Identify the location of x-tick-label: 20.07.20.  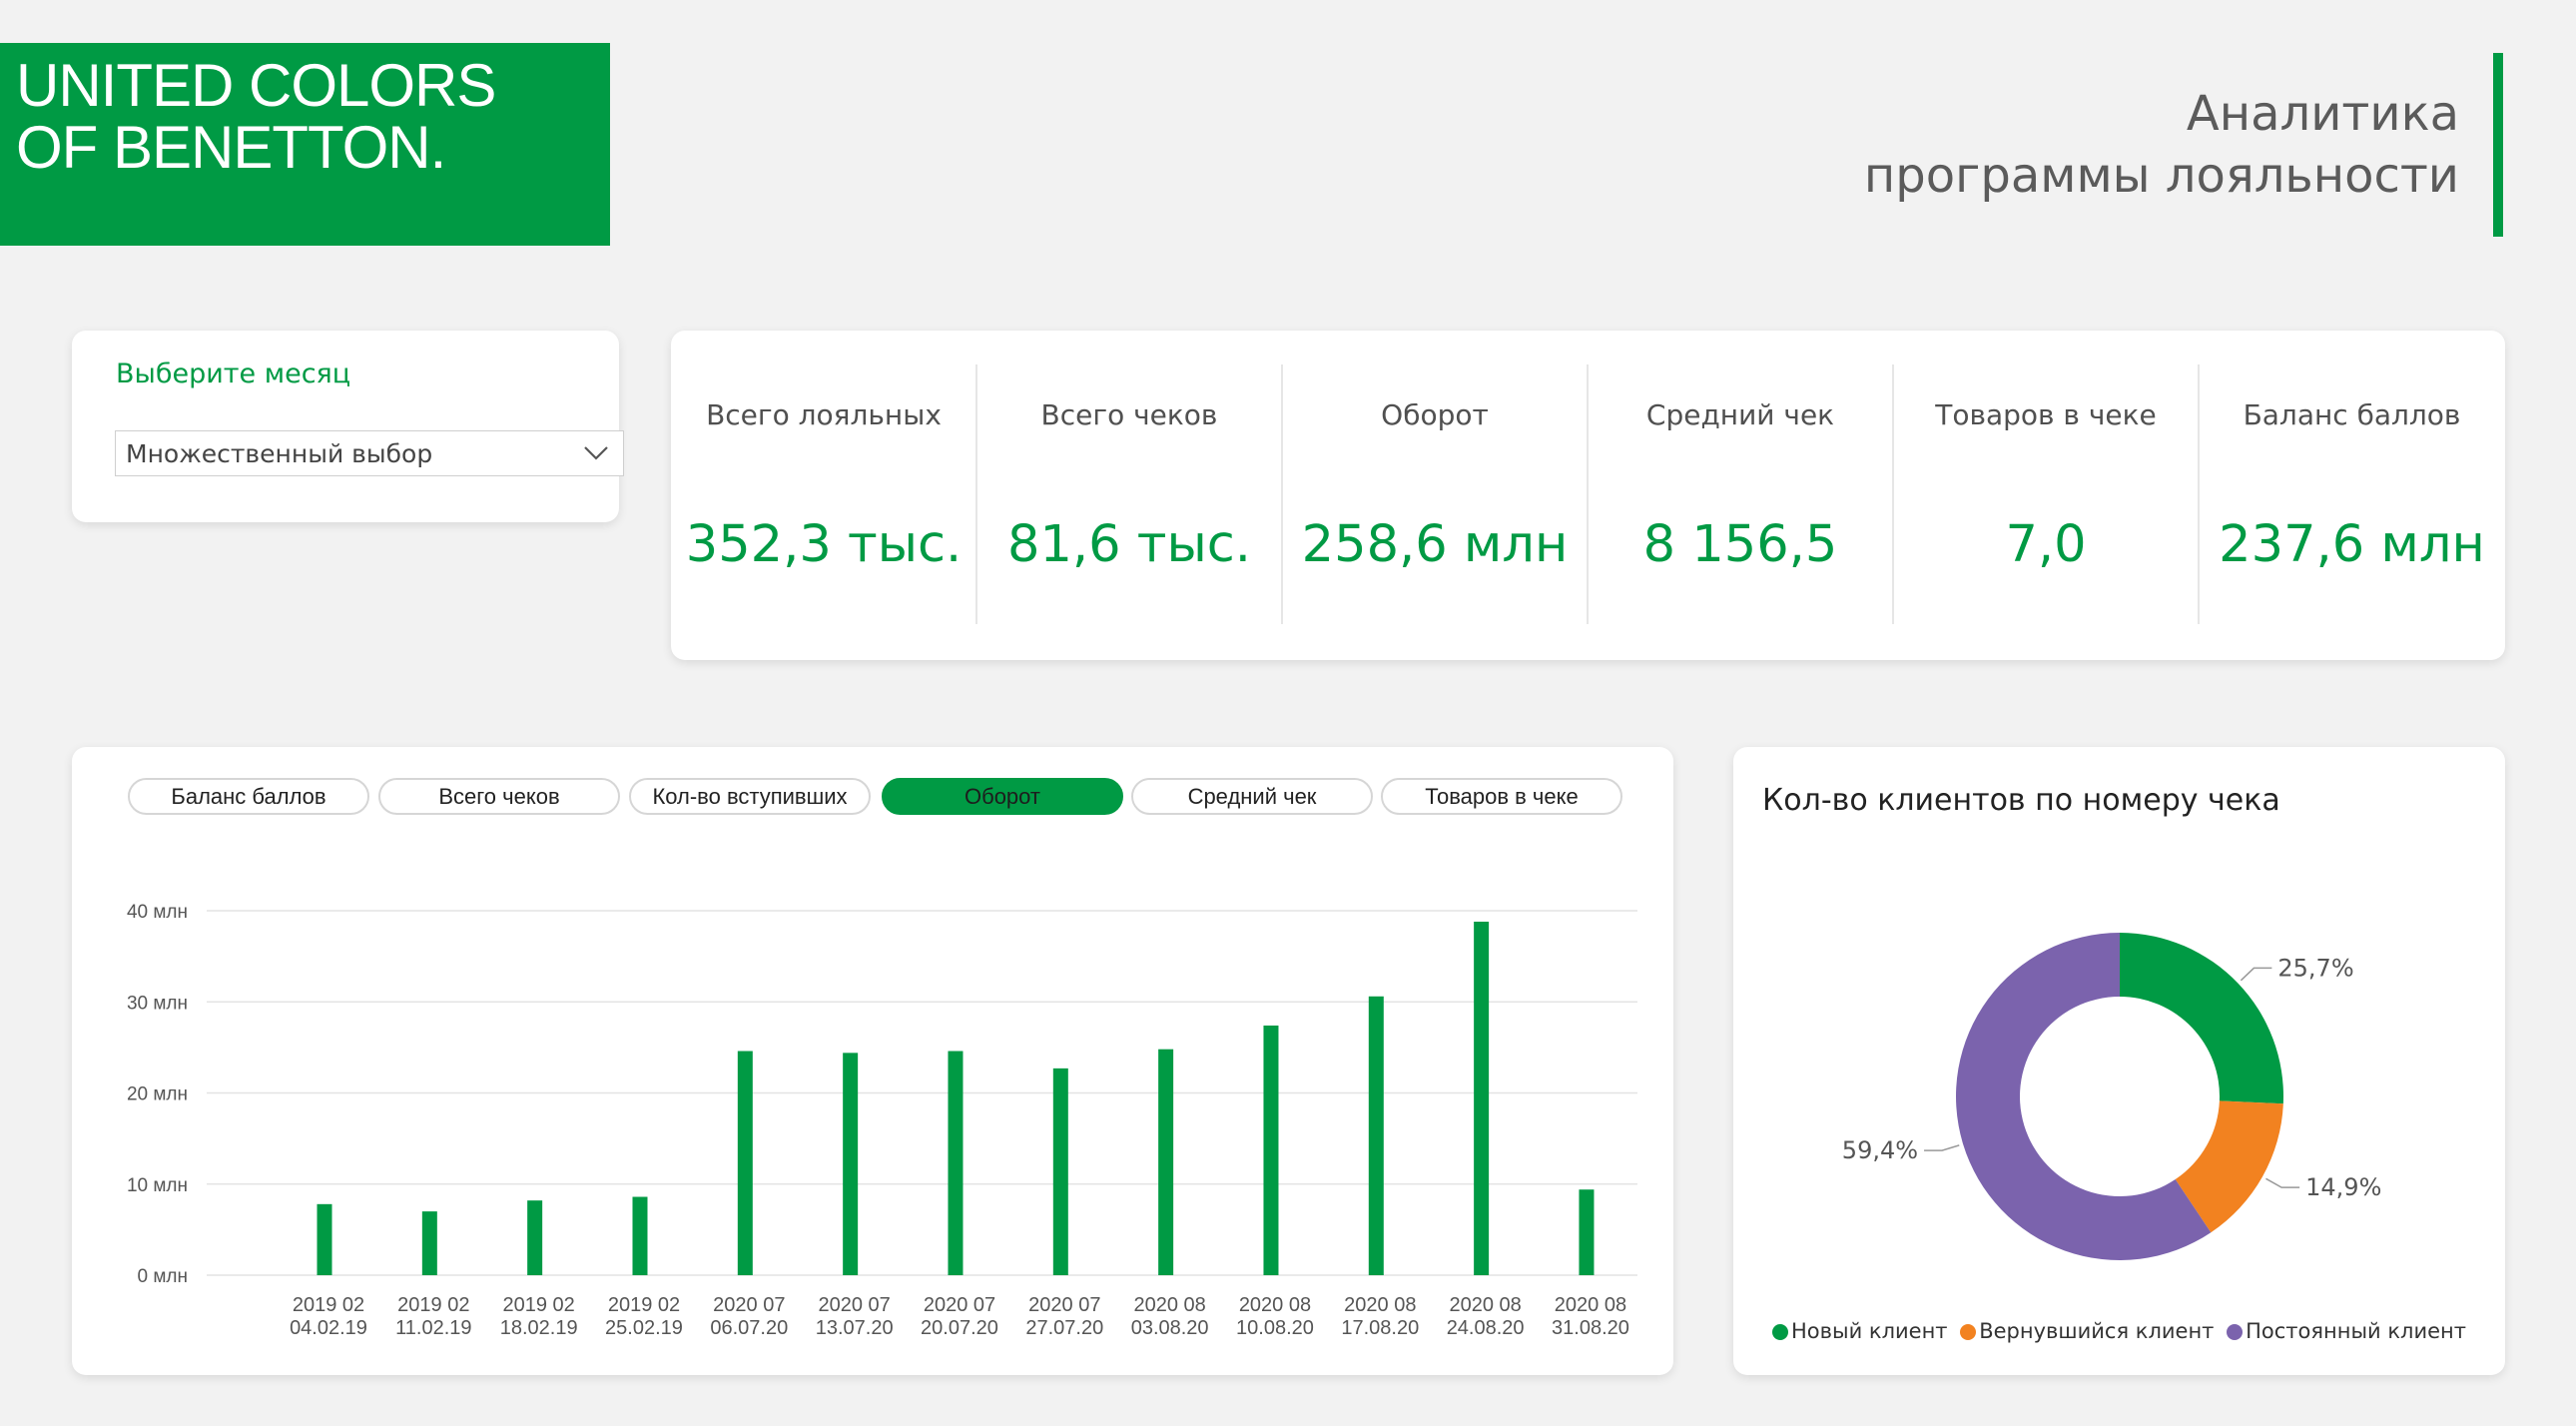
(959, 1328).